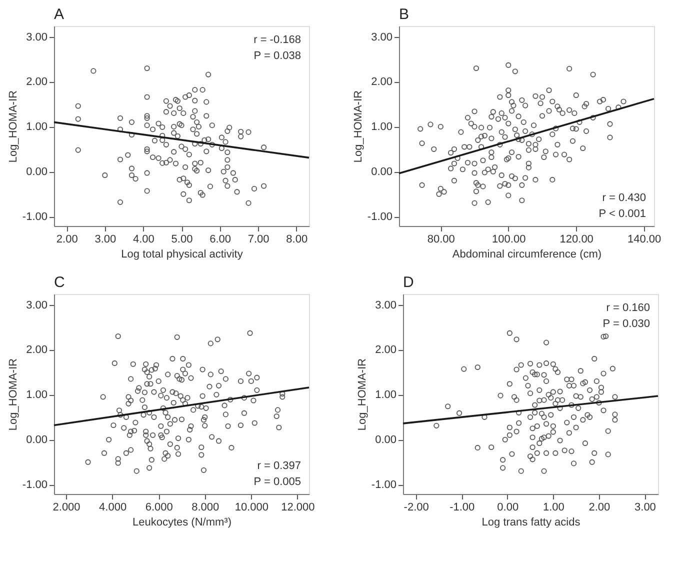 This screenshot has width=680, height=572. What do you see at coordinates (527, 254) in the screenshot?
I see `x-axis-title: Abdominal circumference (cm)` at bounding box center [527, 254].